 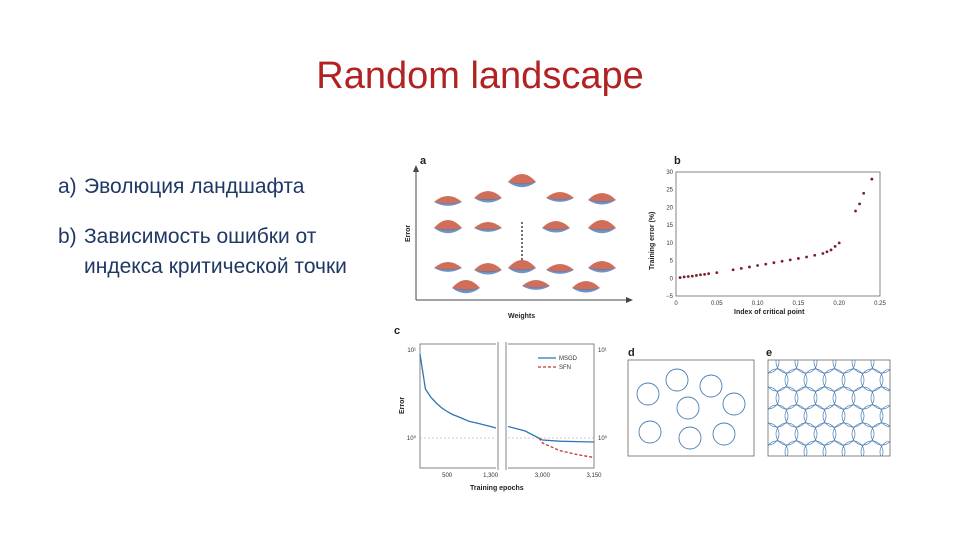 I want to click on y-tick-label: 0, so click(x=672, y=279).